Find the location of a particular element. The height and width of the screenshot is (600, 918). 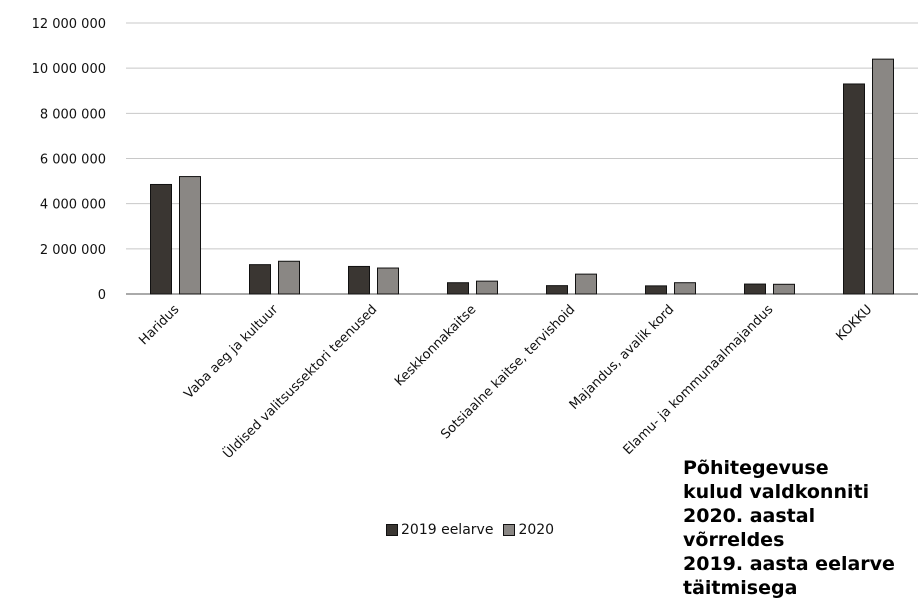

legend-item-2019: 2019 eelarve is located at coordinates (439, 530).